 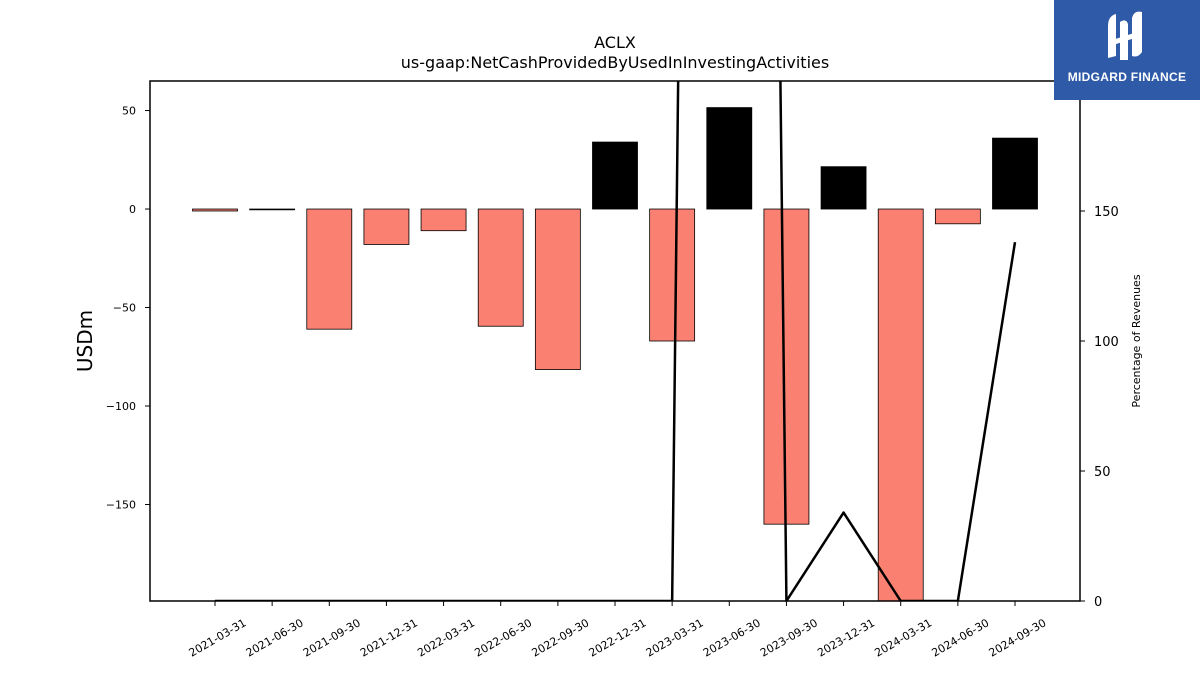 What do you see at coordinates (846, 637) in the screenshot?
I see `x-tick-label: 2023-12-31` at bounding box center [846, 637].